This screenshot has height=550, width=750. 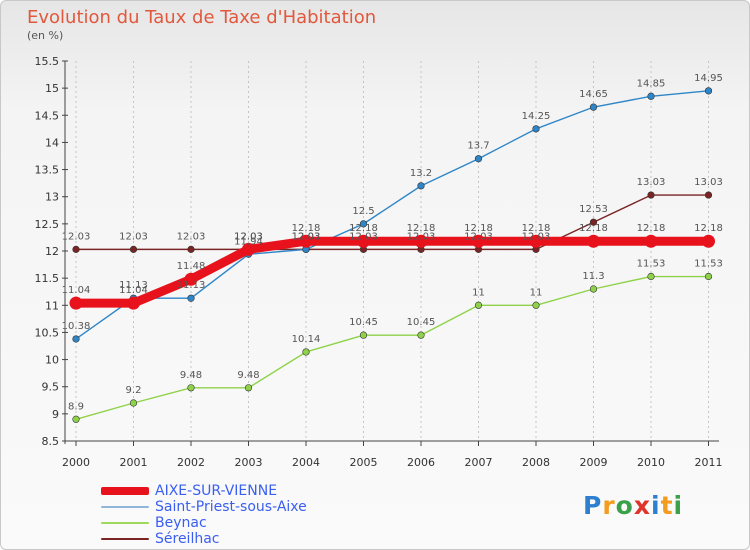 I want to click on chart-subtitle: (en %), so click(x=45, y=35).